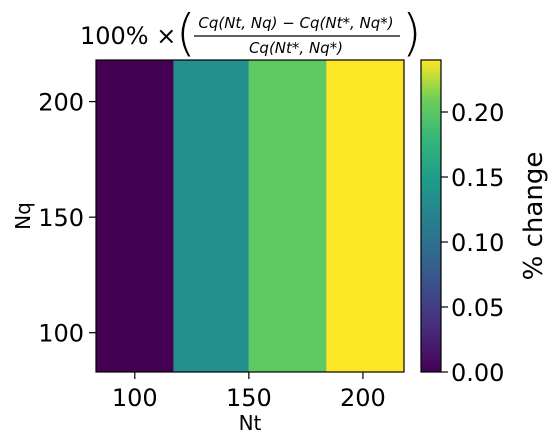 This screenshot has width=550, height=443. Describe the element at coordinates (249, 398) in the screenshot. I see `x-tick-label: 150` at that location.